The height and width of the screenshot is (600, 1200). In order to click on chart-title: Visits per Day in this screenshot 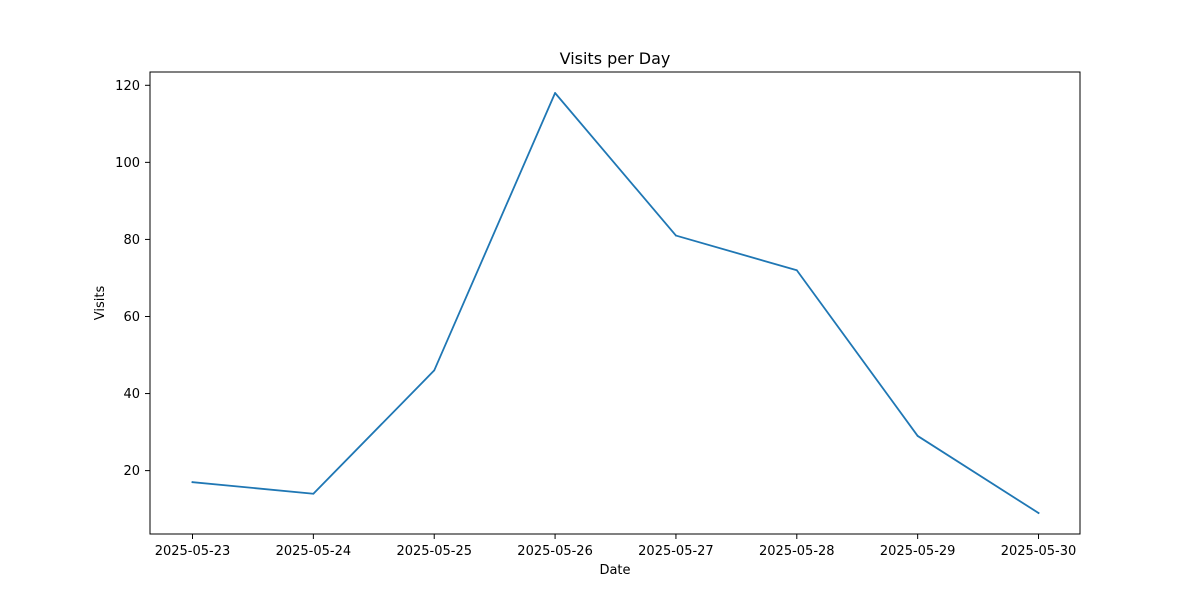, I will do `click(615, 58)`.